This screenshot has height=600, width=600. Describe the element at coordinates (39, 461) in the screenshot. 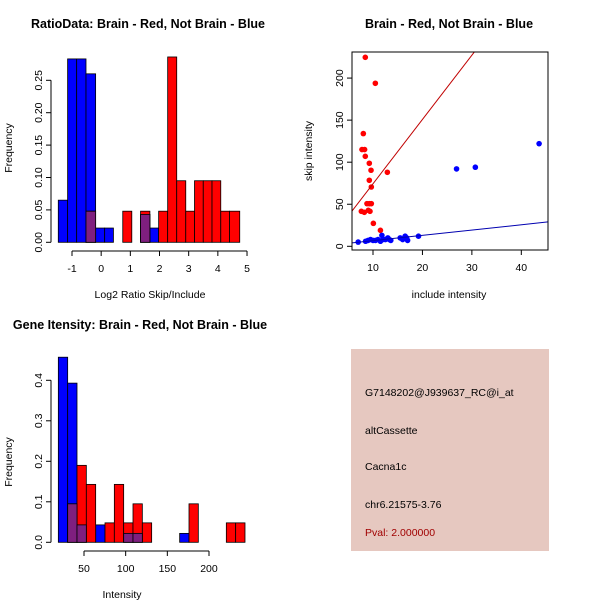

I see `intensity-hist-y-tick-label: 0.2` at that location.